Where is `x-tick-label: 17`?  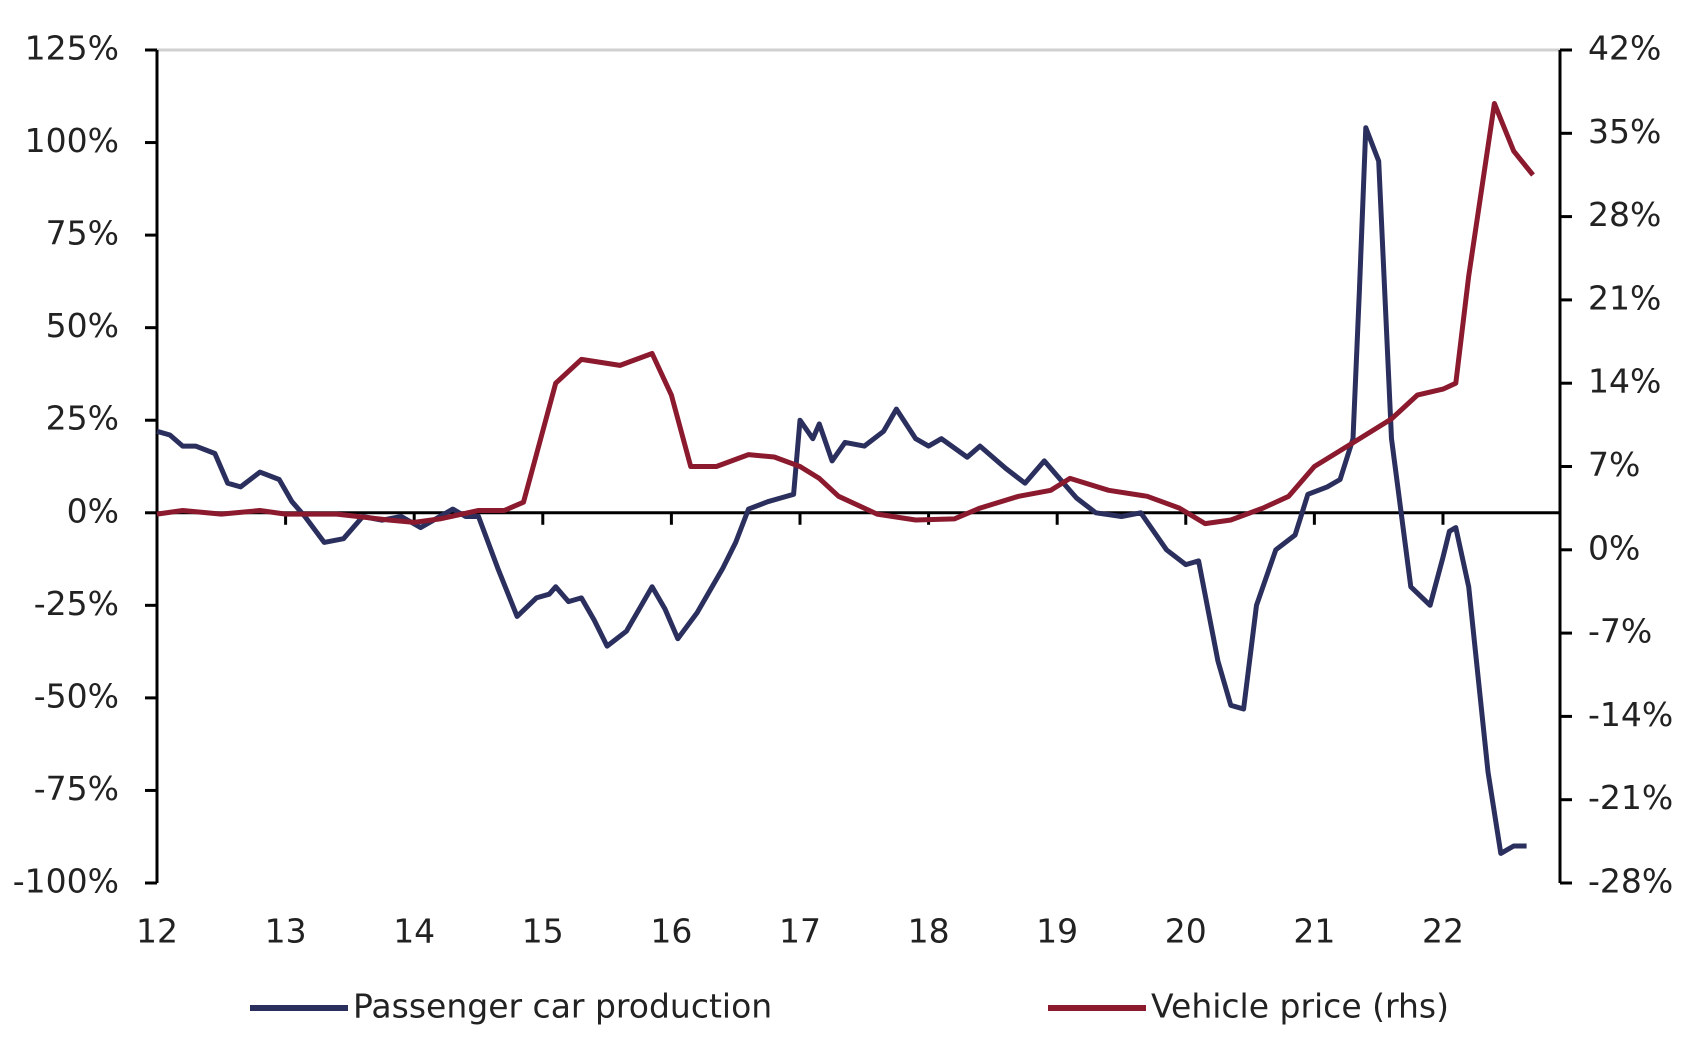
x-tick-label: 17 is located at coordinates (800, 931).